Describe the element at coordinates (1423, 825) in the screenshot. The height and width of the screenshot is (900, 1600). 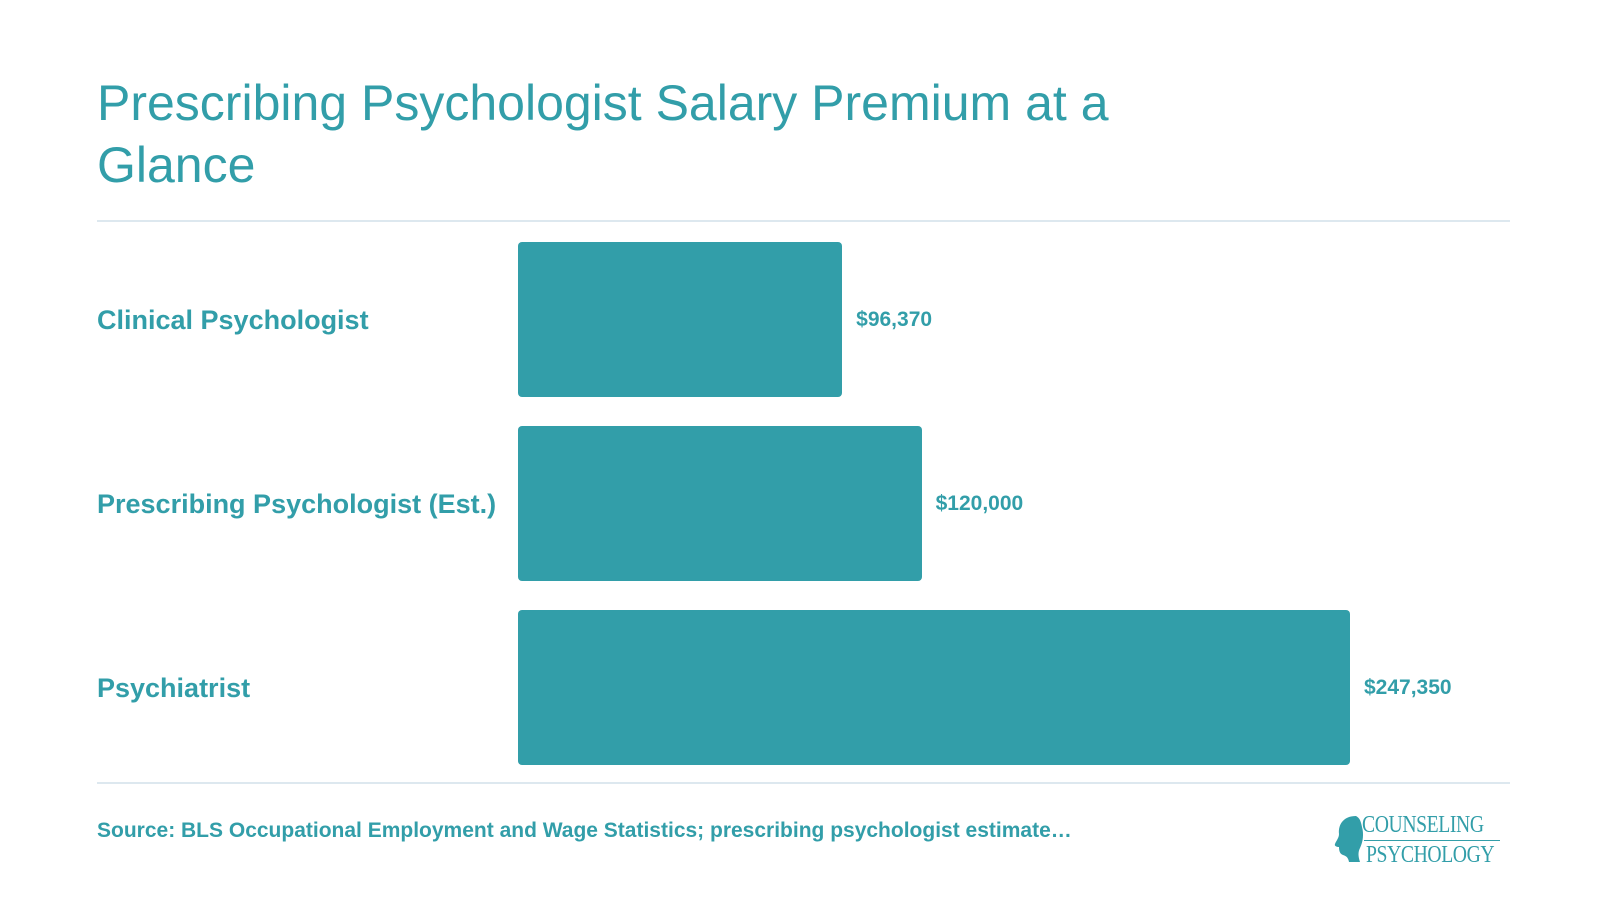
I see `logo-word-counseling: COUNSELING` at that location.